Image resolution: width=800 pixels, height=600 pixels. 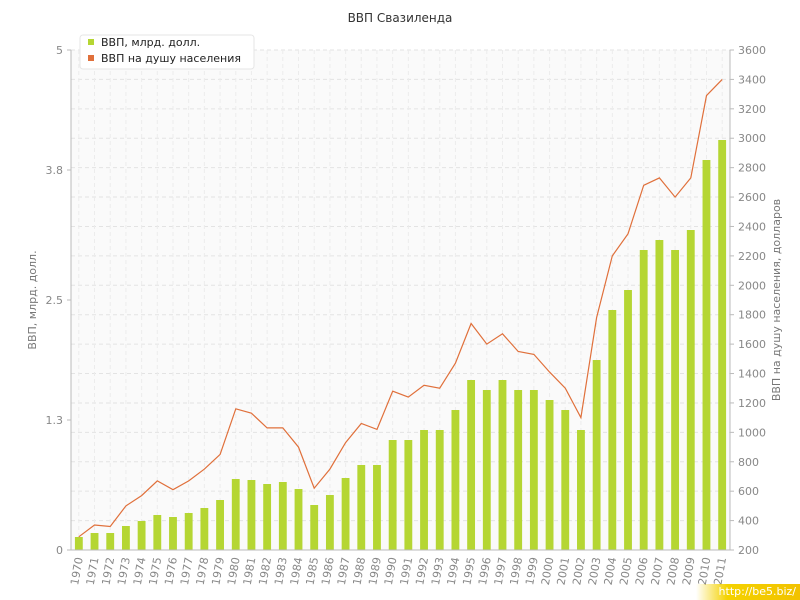 I want to click on x-tick-label: 2002, so click(x=579, y=571).